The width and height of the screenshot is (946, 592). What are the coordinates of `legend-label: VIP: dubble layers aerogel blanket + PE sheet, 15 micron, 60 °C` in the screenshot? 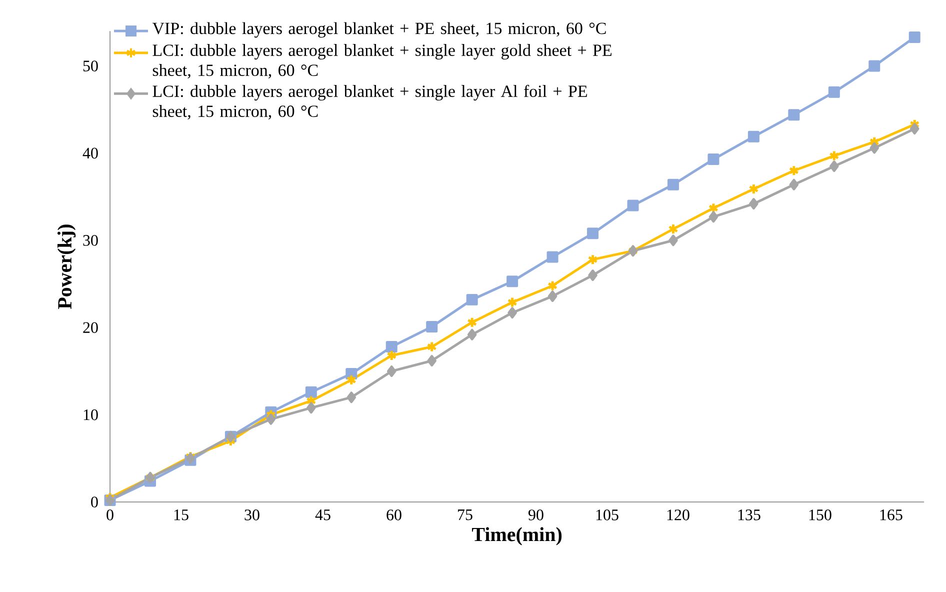 It's located at (379, 30).